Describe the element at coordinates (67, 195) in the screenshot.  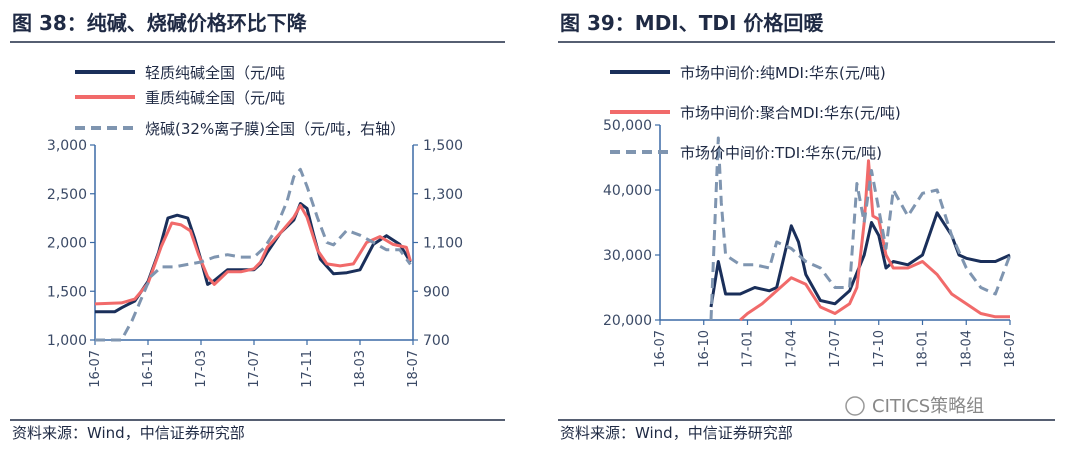
I see `y-tick-label: 2,500` at that location.